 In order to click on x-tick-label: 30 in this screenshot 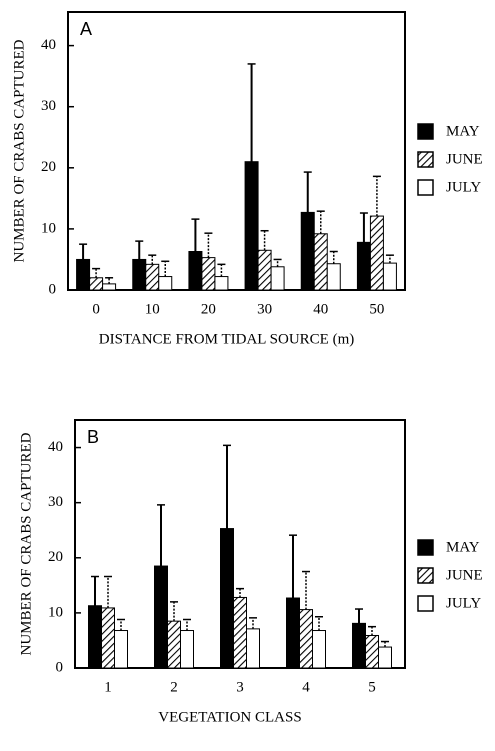, I will do `click(264, 309)`.